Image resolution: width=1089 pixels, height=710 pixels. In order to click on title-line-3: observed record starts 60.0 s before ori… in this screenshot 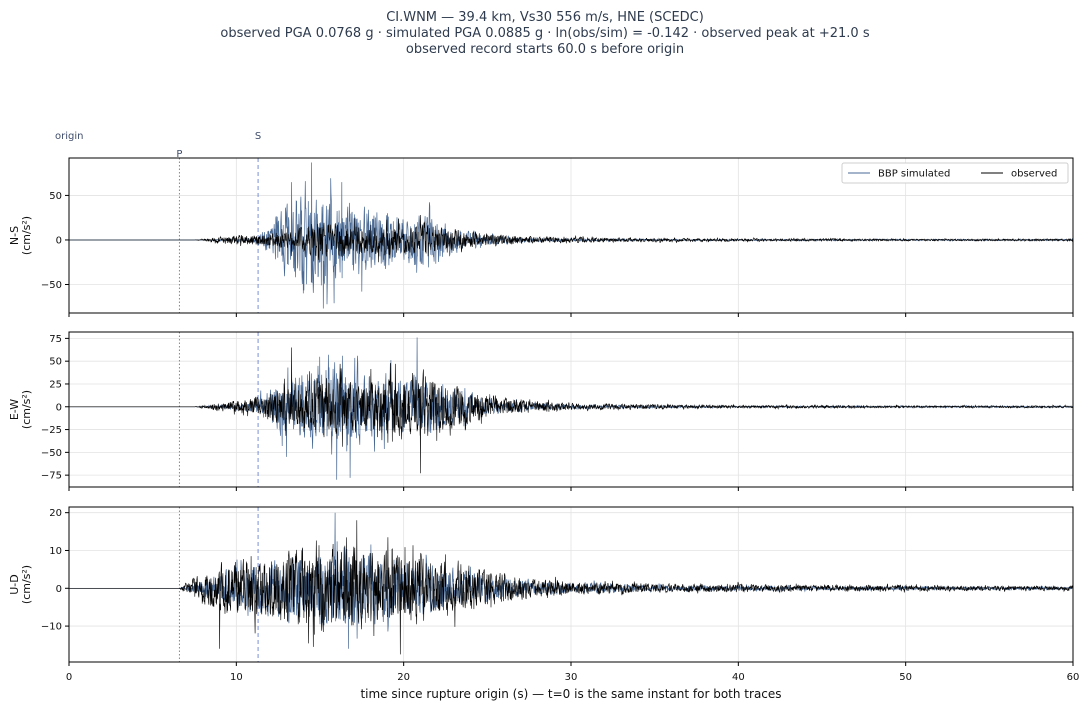, I will do `click(545, 49)`.